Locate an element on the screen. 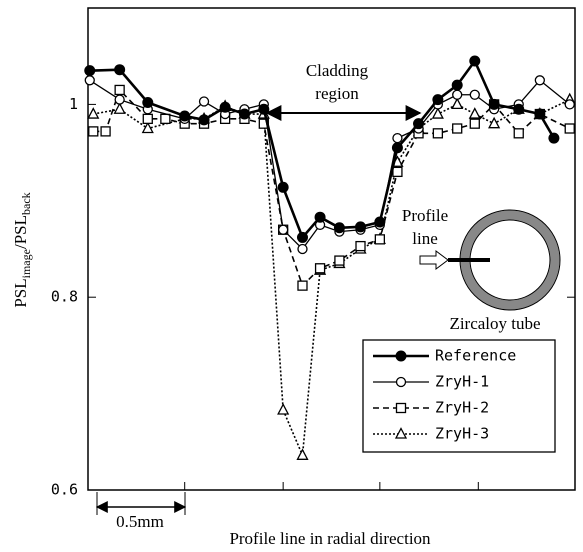  annotation: Zircaloy tube is located at coordinates (494, 323).